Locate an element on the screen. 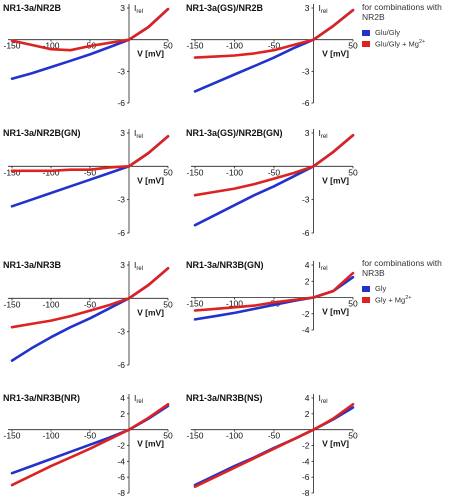 Image resolution: width=460 pixels, height=500 pixels. legend-entry: Gly is located at coordinates (410, 288).